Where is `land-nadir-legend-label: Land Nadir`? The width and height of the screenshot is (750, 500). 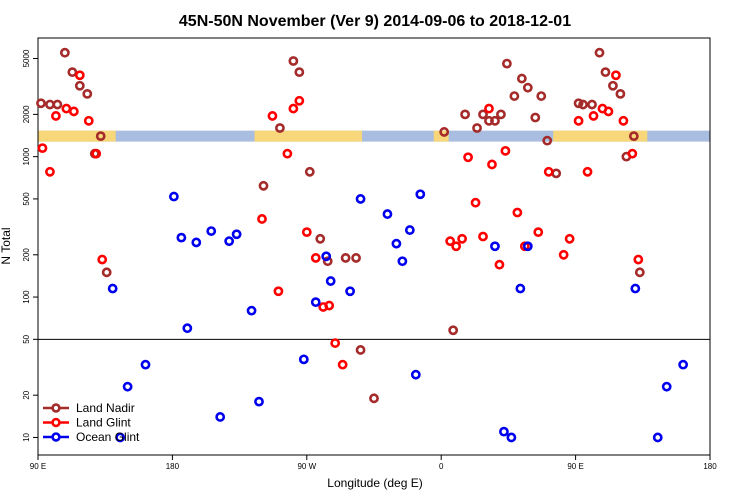 land-nadir-legend-label: Land Nadir is located at coordinates (105, 408).